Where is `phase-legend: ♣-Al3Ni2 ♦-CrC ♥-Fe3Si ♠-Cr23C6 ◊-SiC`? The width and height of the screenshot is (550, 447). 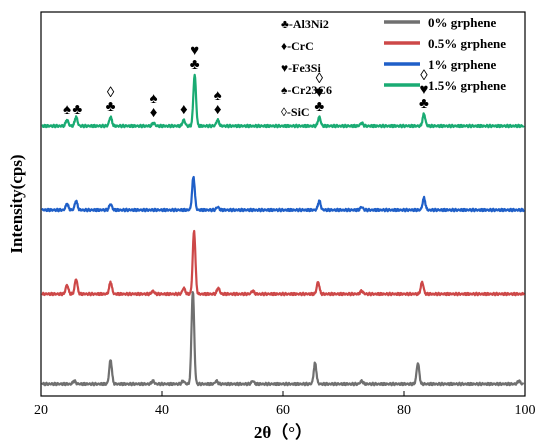 phase-legend: ♣-Al3Ni2 ♦-CrC ♥-Fe3Si ♠-Cr23C6 ◊-SiC is located at coordinates (306, 68).